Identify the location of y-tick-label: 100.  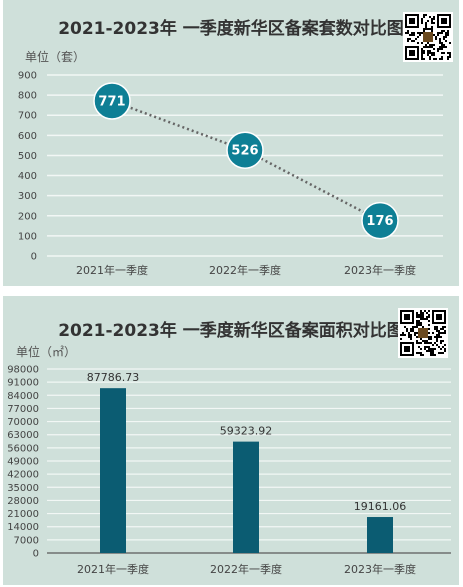
(27, 236).